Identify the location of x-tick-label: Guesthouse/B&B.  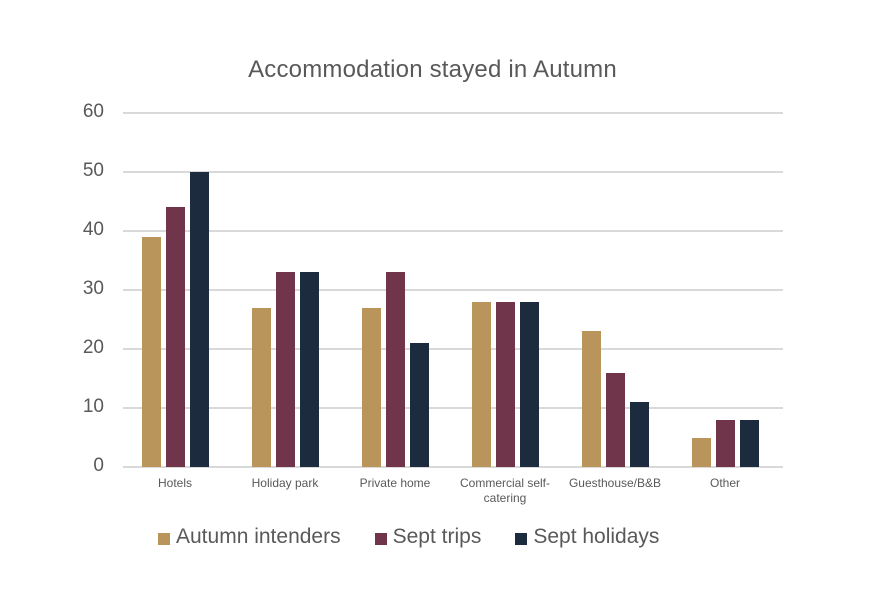
(615, 483).